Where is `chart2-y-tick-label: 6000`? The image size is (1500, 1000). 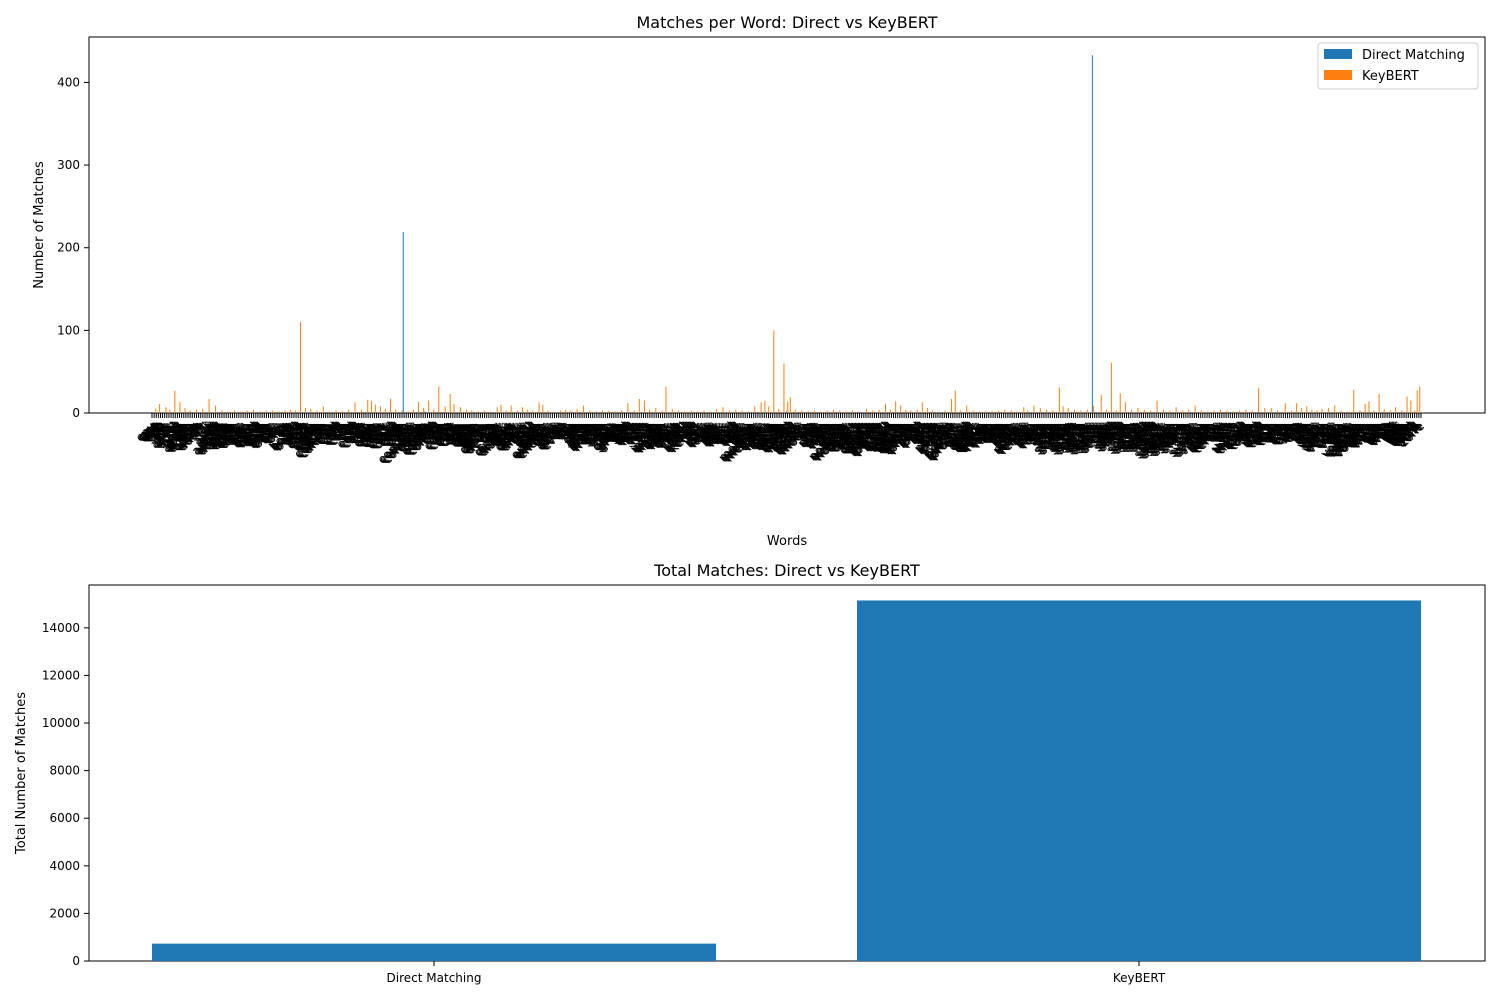 chart2-y-tick-label: 6000 is located at coordinates (64, 818).